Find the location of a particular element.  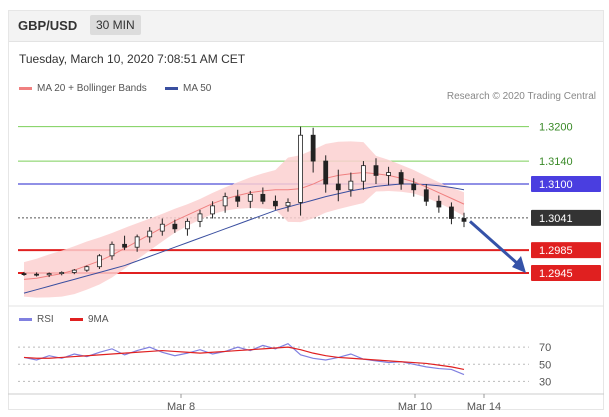

legend-9ma-label: 9MA is located at coordinates (98, 319).